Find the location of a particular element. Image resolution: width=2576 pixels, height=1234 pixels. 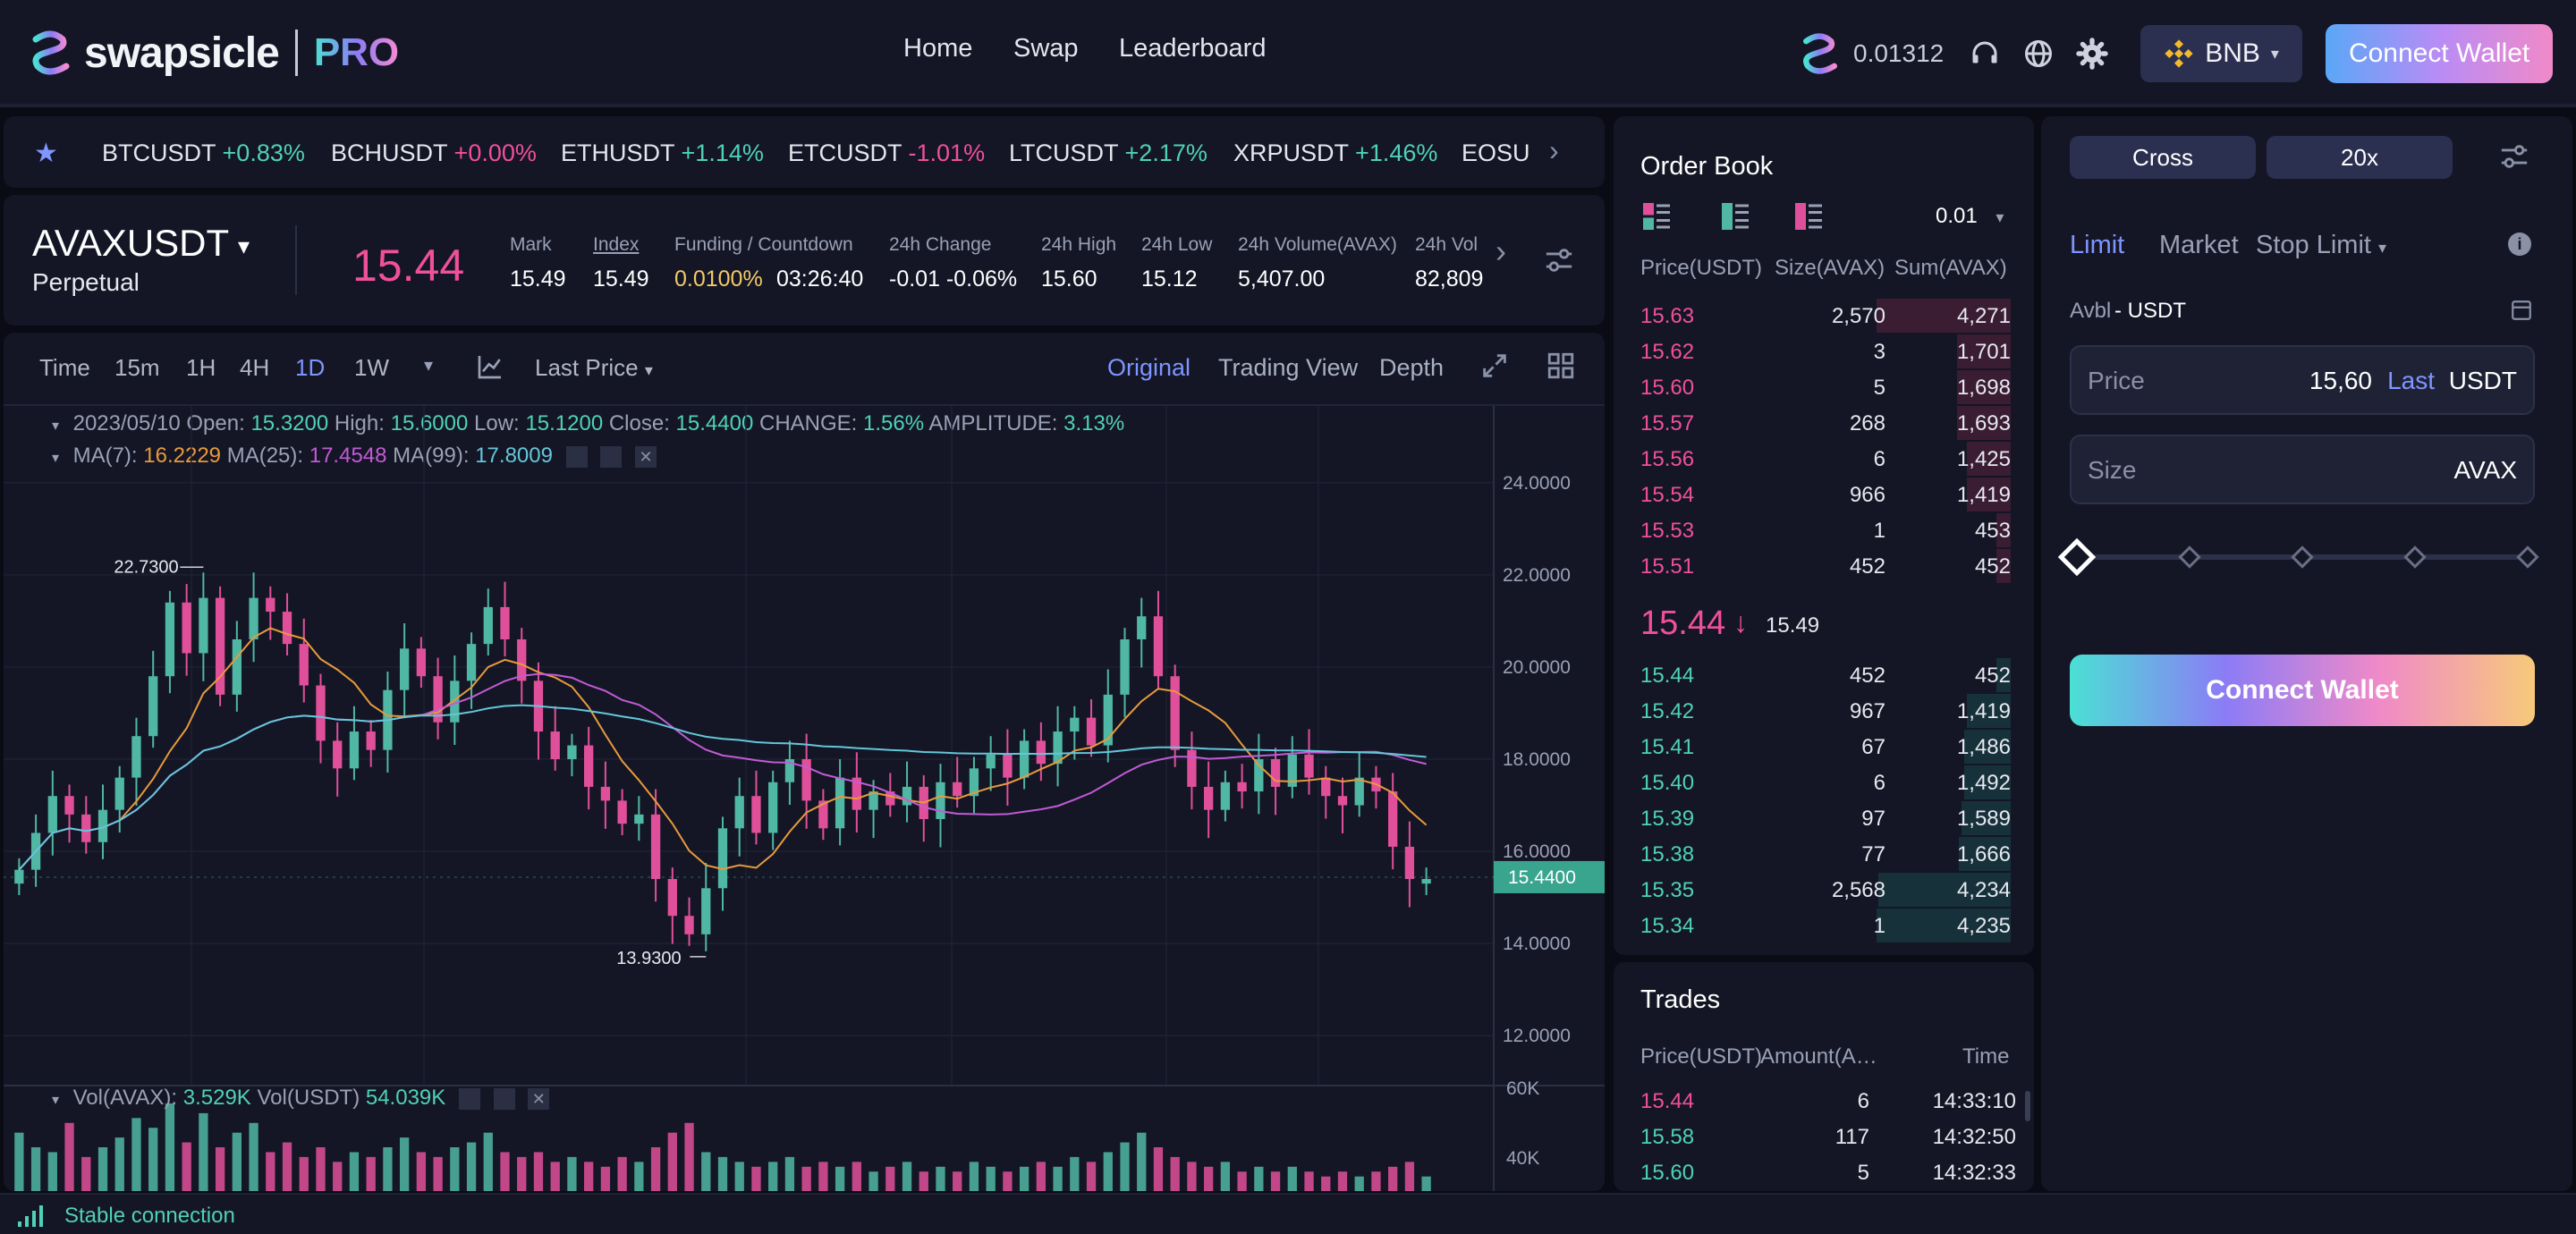

leverage-button: 20x is located at coordinates (2360, 157).